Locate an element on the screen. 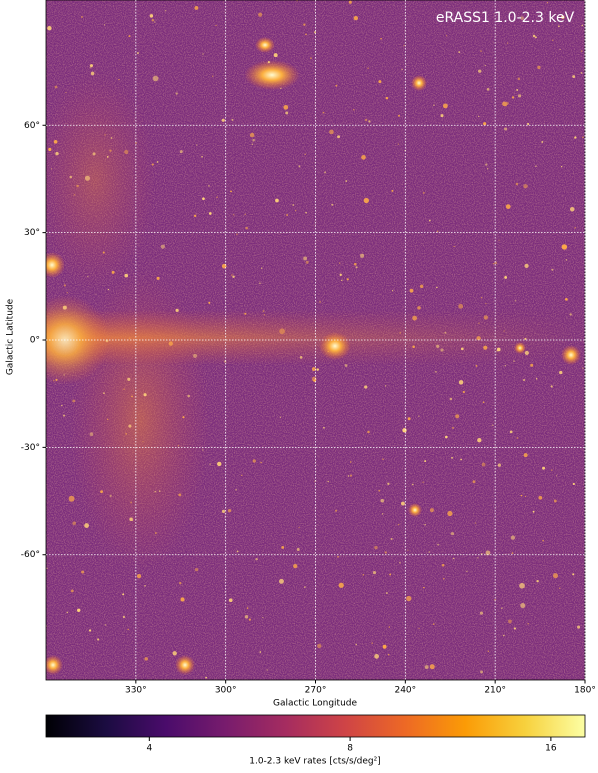  y-tick-label: 30° is located at coordinates (32, 233).